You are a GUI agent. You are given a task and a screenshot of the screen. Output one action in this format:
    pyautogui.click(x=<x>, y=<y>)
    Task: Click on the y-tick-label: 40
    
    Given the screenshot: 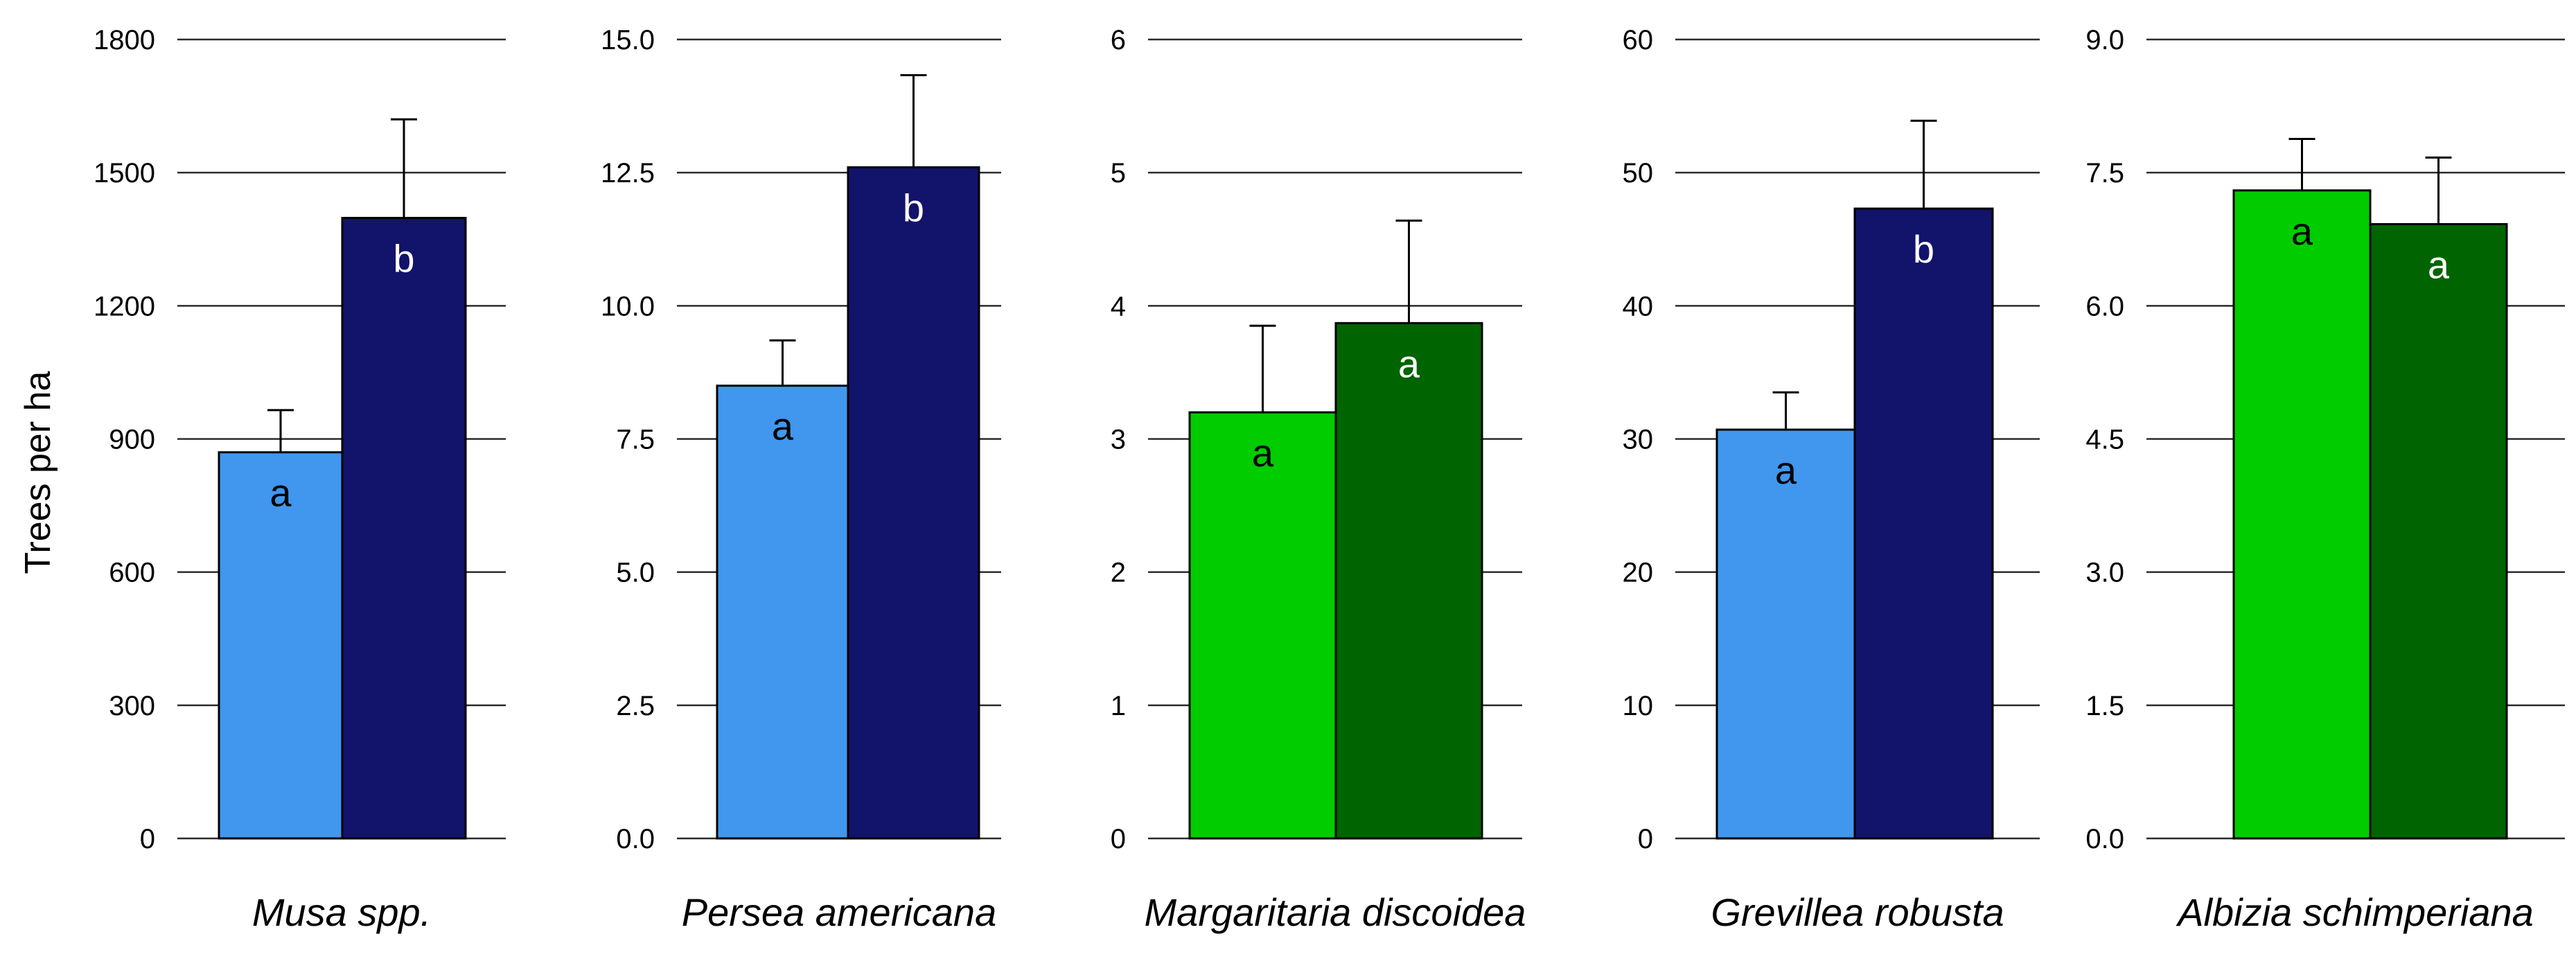 What is the action you would take?
    pyautogui.click(x=1639, y=306)
    